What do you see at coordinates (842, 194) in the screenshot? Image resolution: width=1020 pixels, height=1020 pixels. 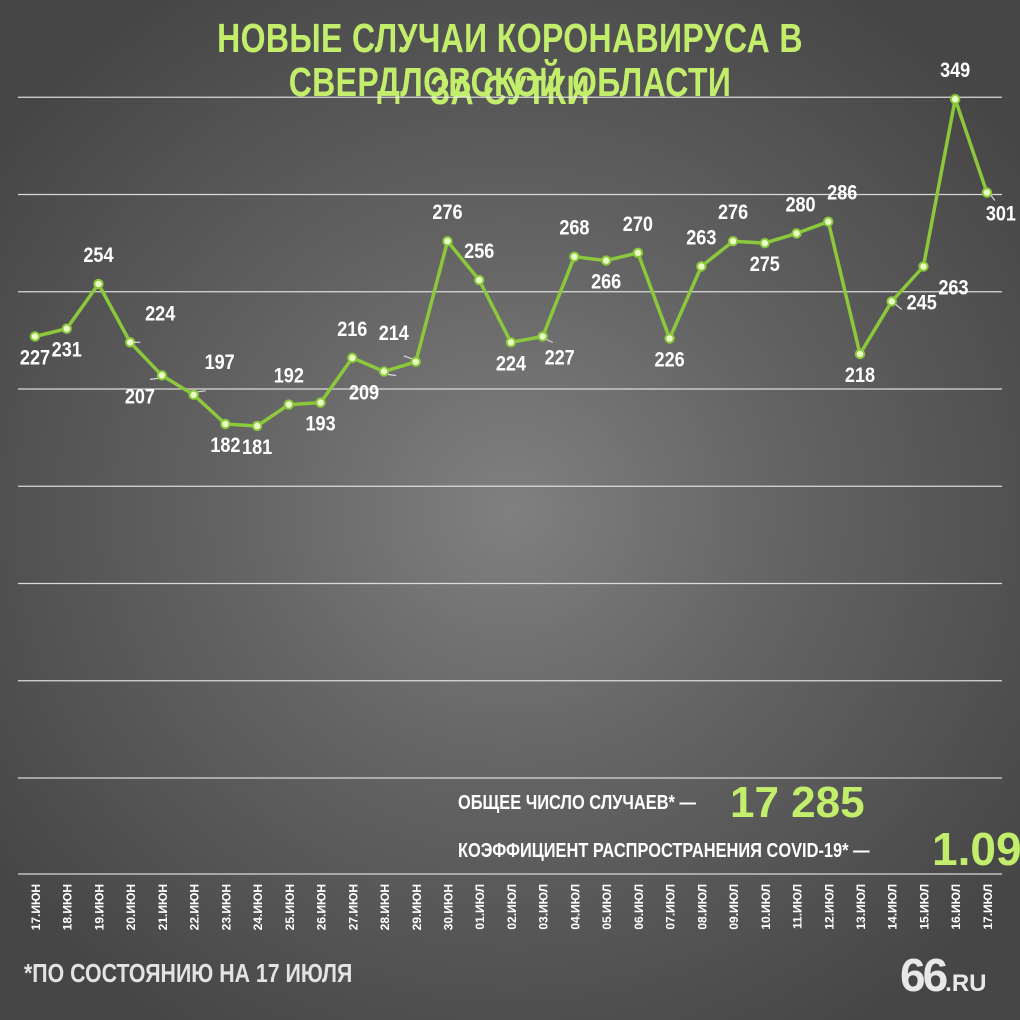 I see `data-label: 286` at bounding box center [842, 194].